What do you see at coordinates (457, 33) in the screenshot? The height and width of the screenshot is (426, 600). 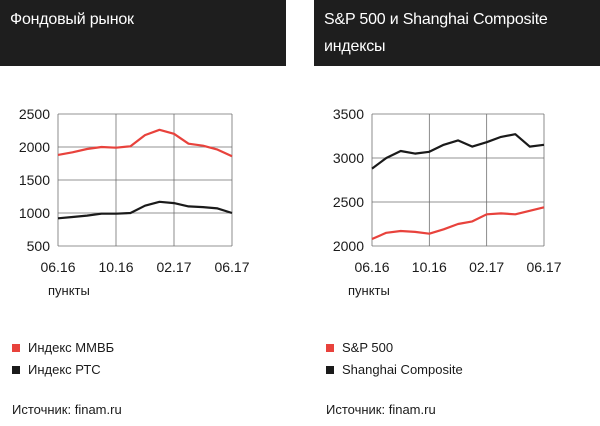 I see `panel-title: S&P 500 и Shanghai Composite индексы` at bounding box center [457, 33].